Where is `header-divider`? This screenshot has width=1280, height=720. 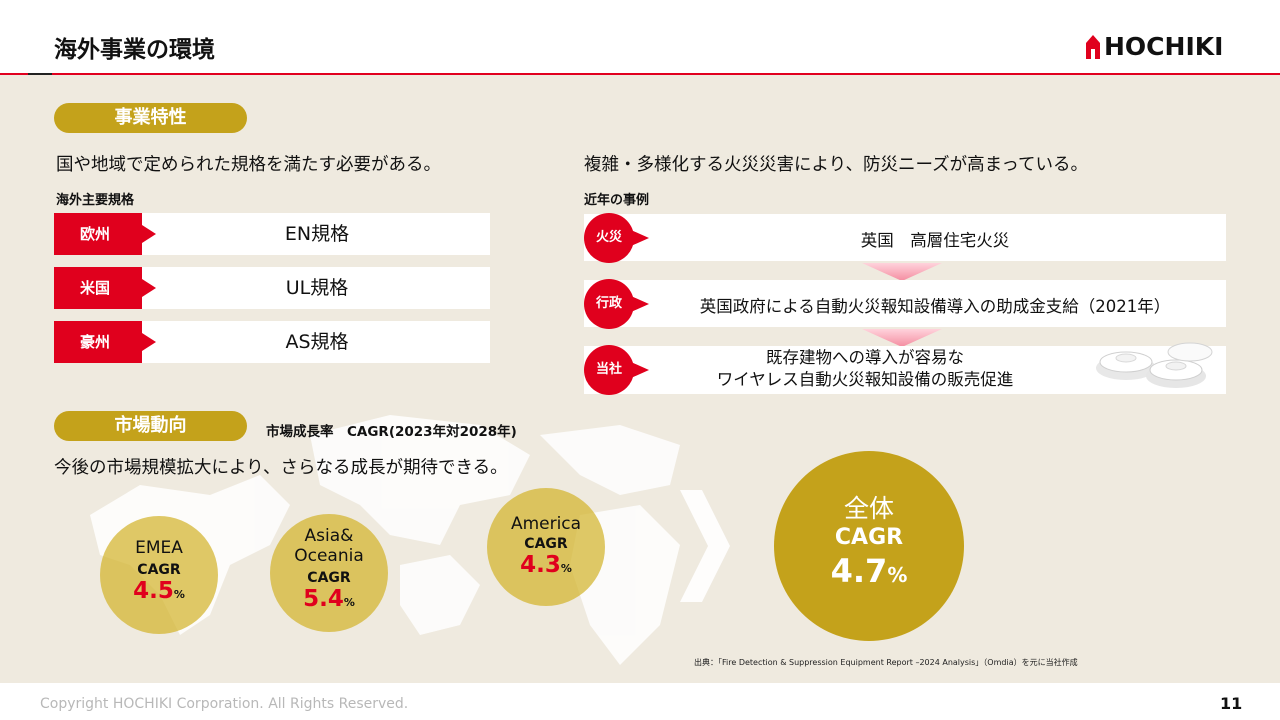
header-divider is located at coordinates (640, 74).